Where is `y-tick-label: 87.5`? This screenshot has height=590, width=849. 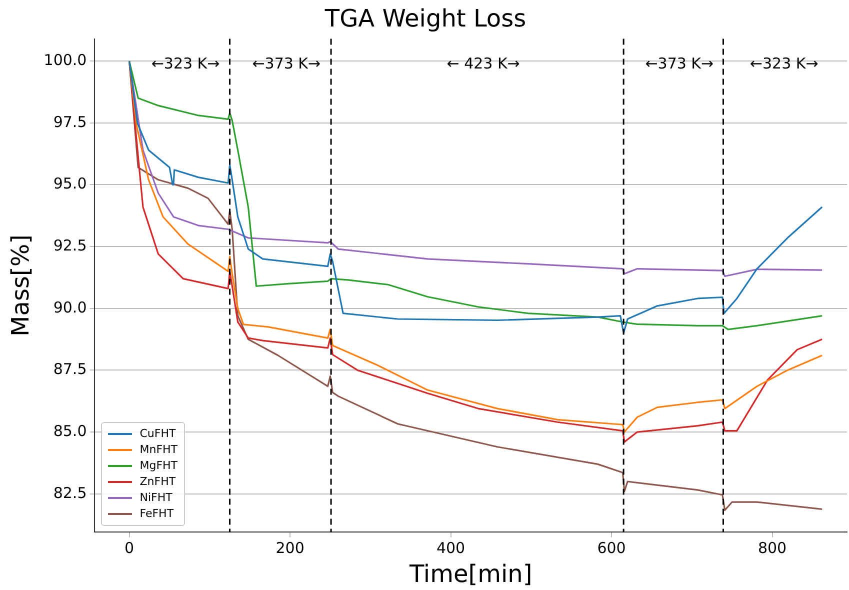
y-tick-label: 87.5 is located at coordinates (70, 369).